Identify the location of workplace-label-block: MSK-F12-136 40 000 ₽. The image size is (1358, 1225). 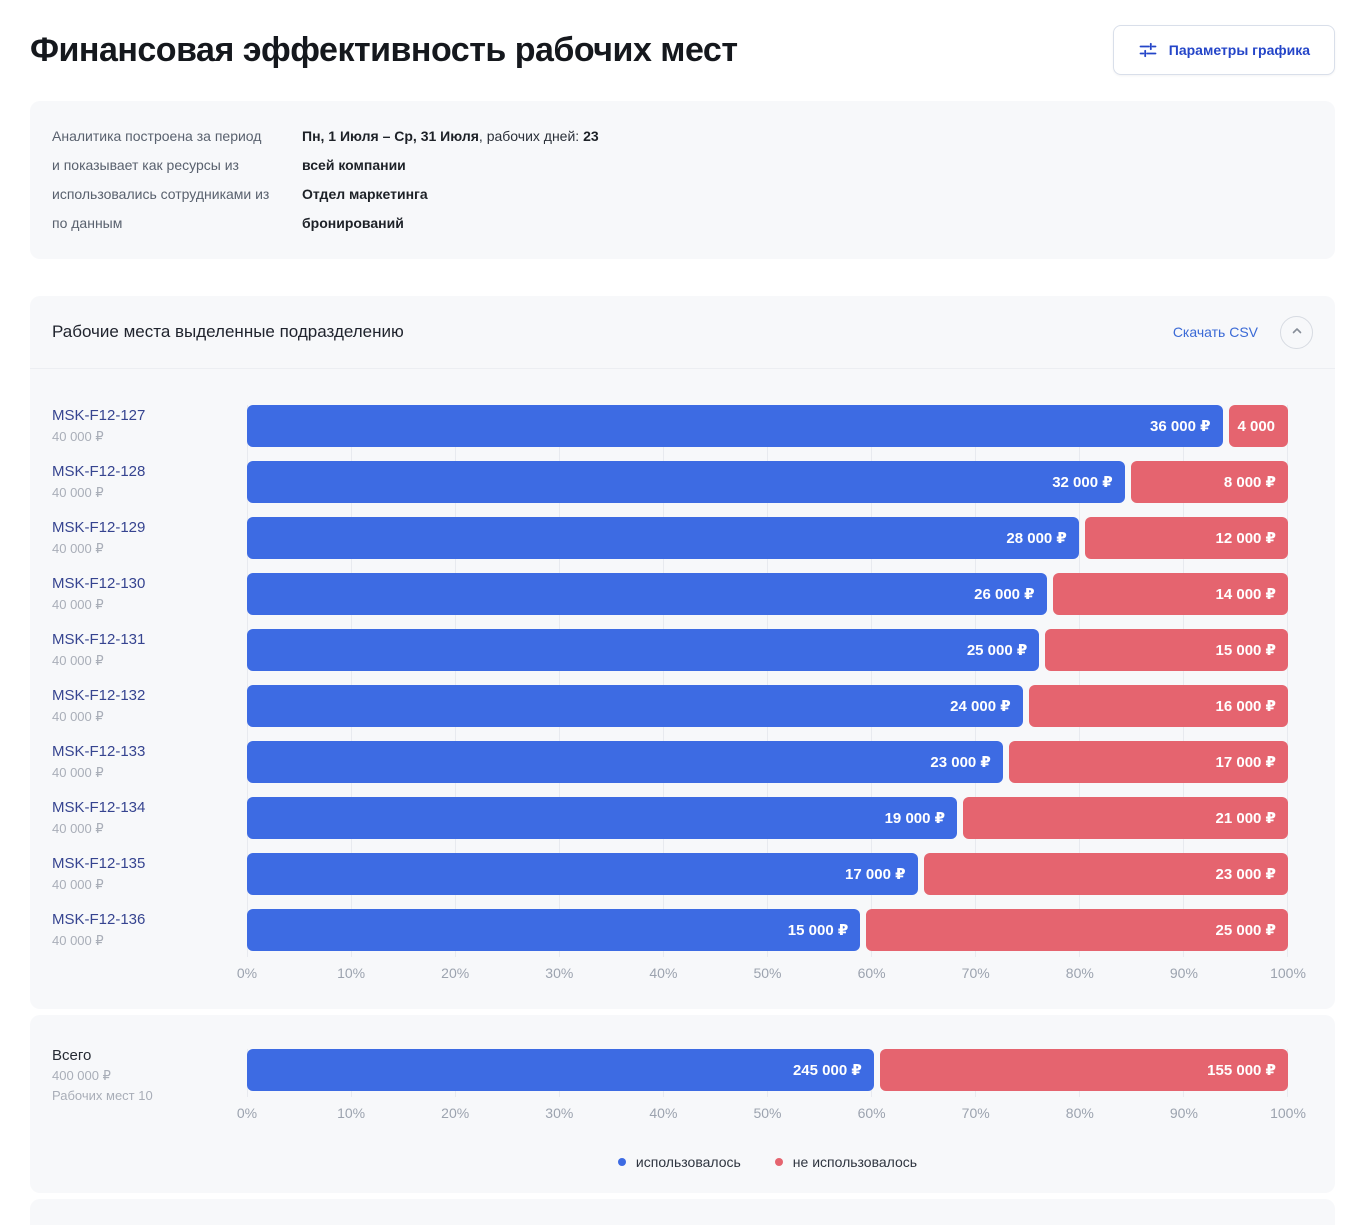
(138, 930).